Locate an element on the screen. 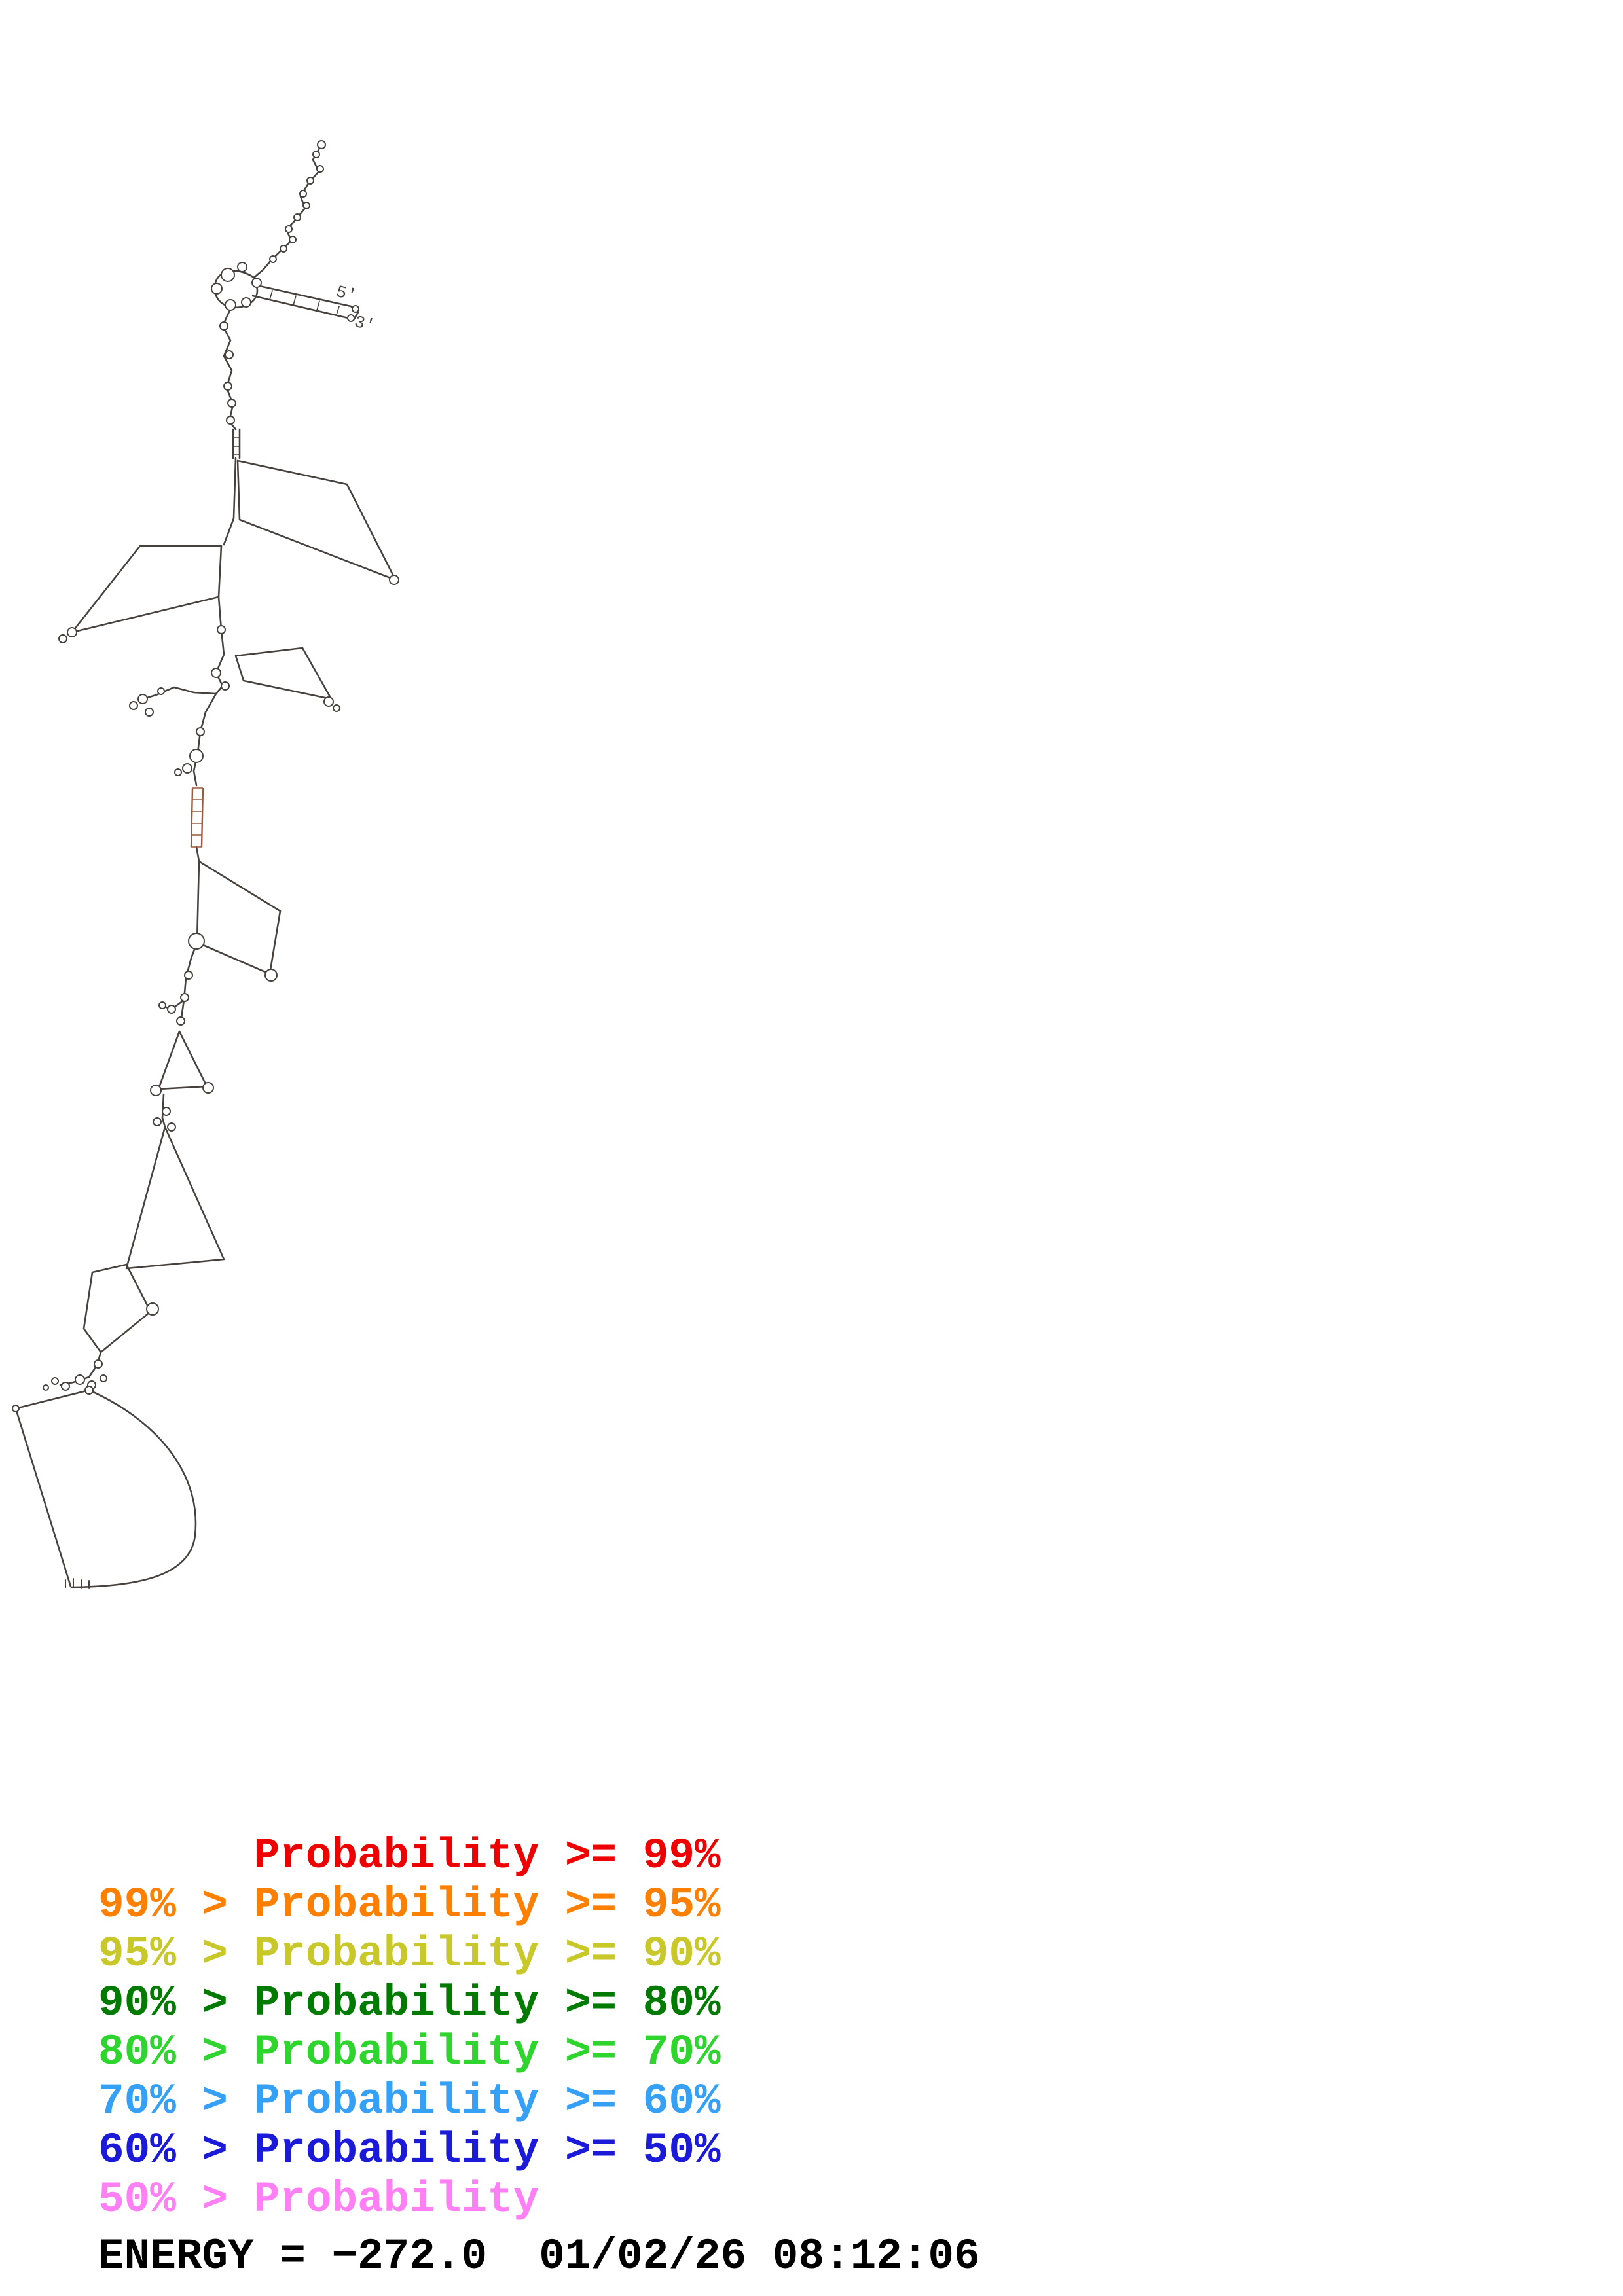 The height and width of the screenshot is (2296, 1623). helix-ladder is located at coordinates (197, 817).